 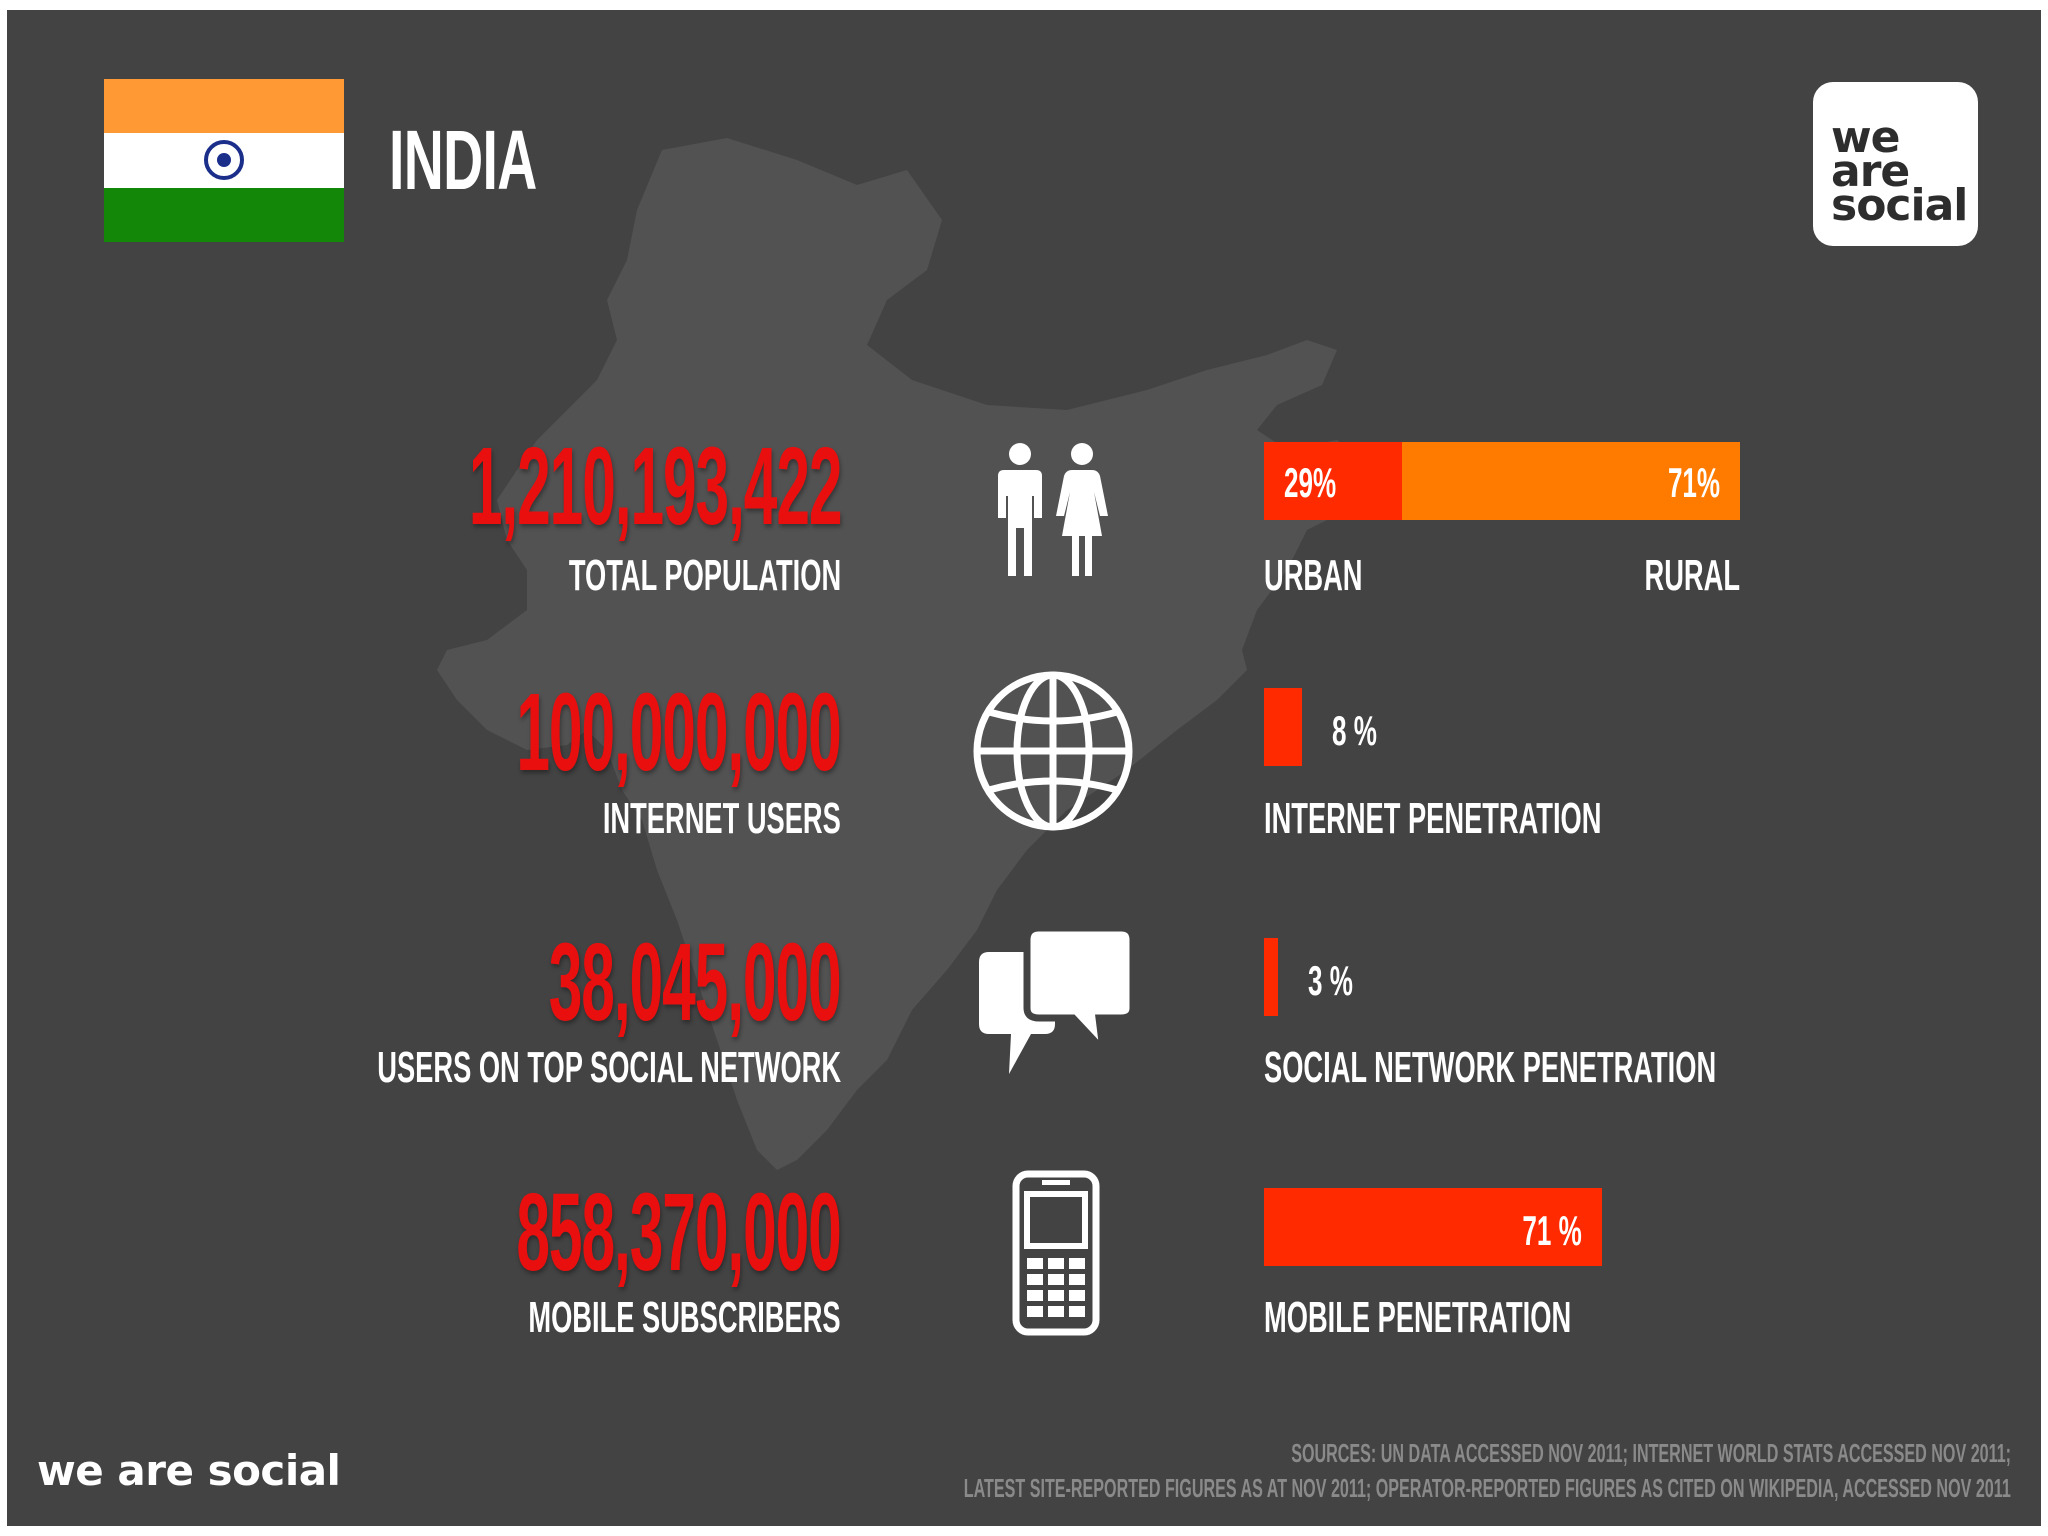 I want to click on rural-category-label: RURAL, so click(x=1692, y=575).